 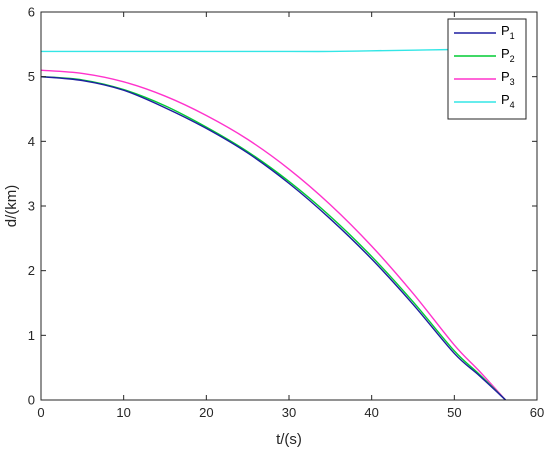 I want to click on legend-label-p2: P2, so click(x=508, y=55).